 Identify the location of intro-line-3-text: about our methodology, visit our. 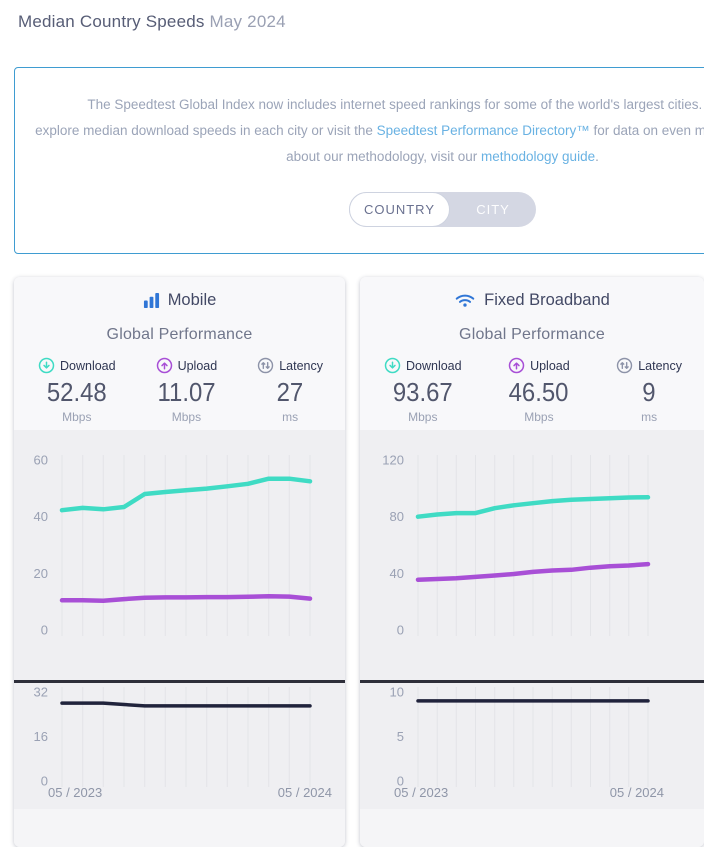
(383, 156).